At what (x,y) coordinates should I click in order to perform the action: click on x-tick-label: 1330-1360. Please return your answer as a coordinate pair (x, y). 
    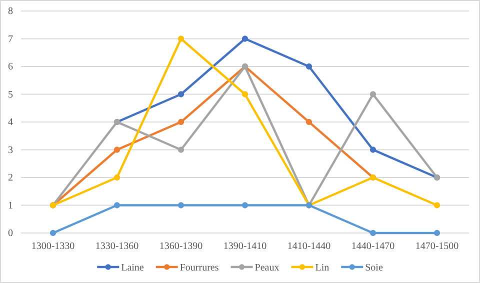
    Looking at the image, I should click on (117, 246).